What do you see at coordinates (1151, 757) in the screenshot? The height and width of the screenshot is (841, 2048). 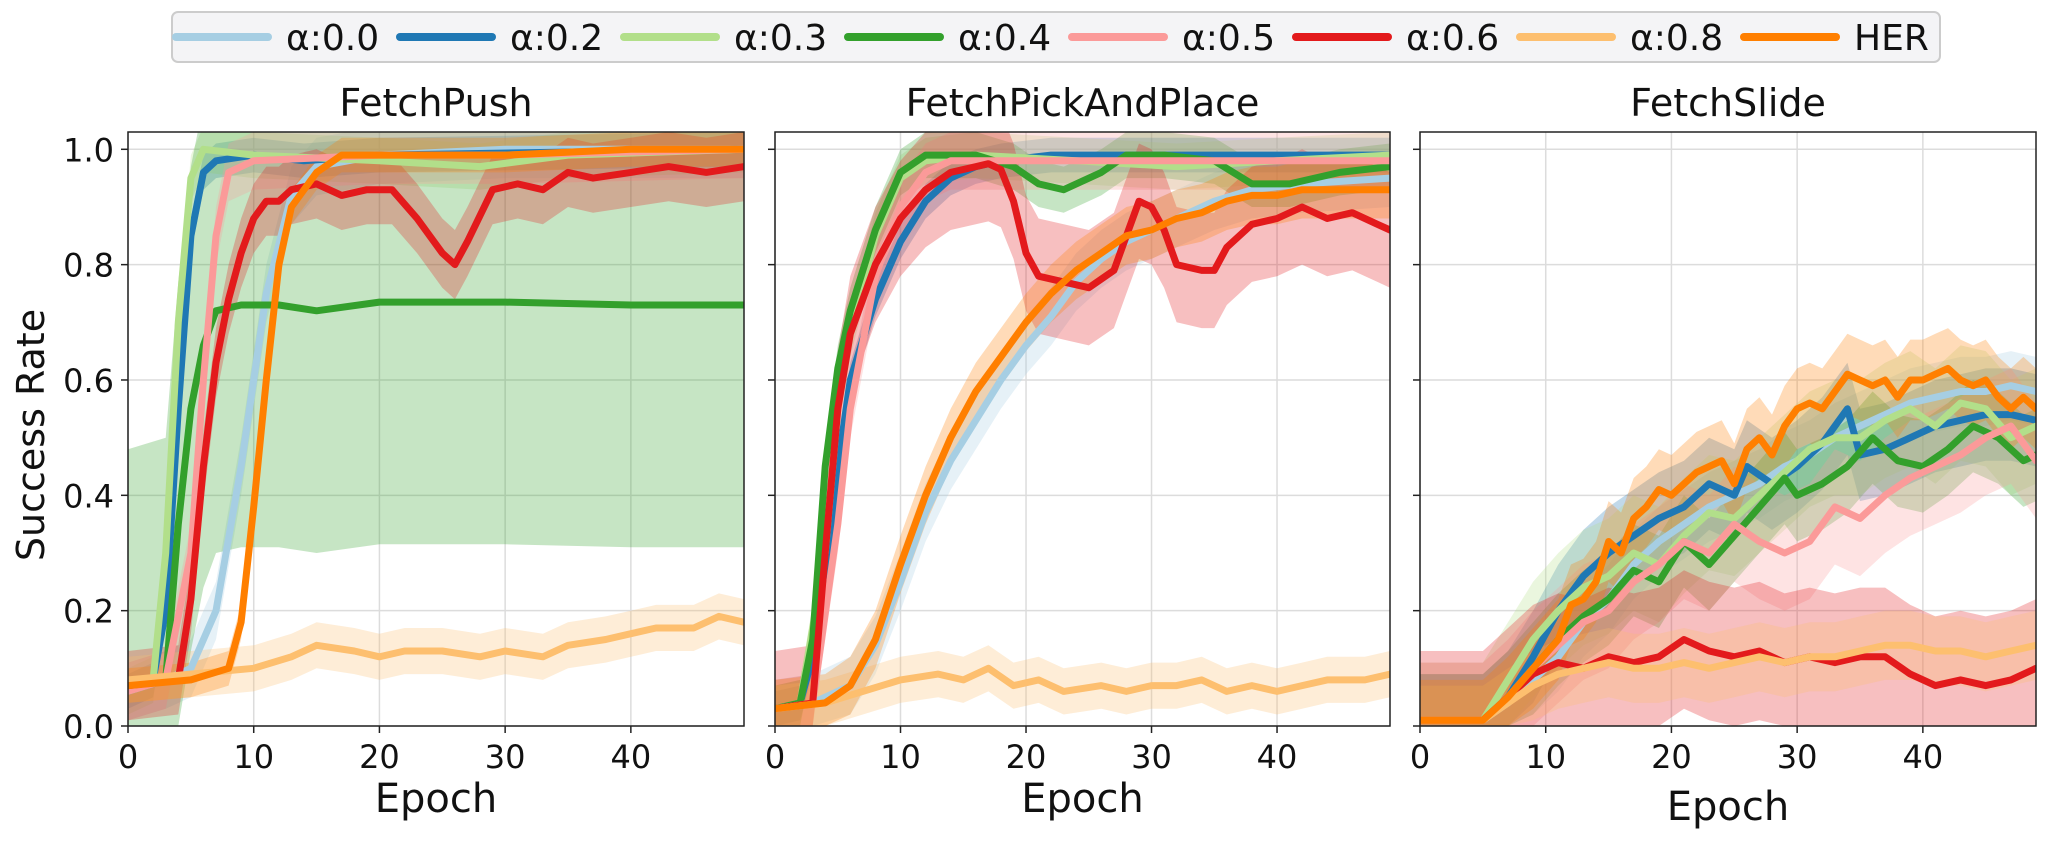 I see `xtick-label-1-3: 30` at bounding box center [1151, 757].